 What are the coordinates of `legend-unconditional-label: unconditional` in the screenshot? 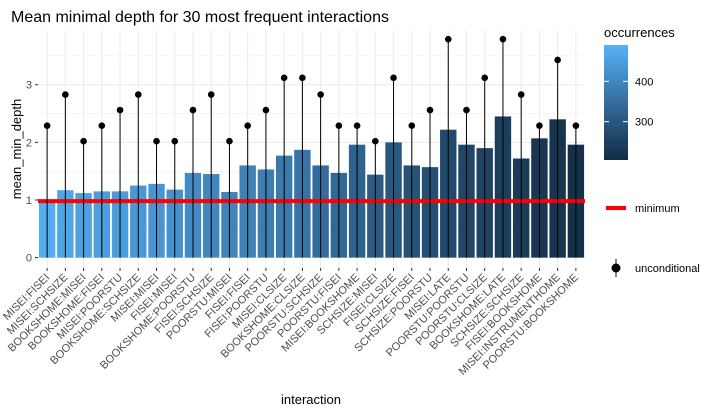 It's located at (667, 269).